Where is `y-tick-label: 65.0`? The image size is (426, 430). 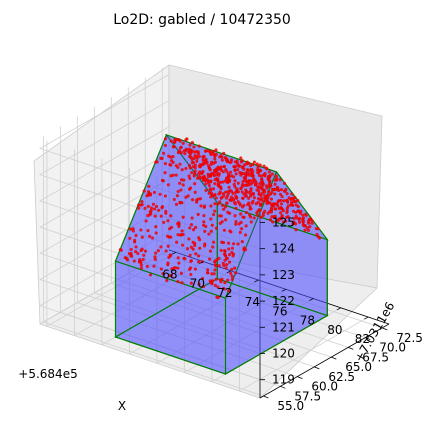 y-tick-label: 65.0 is located at coordinates (358, 367).